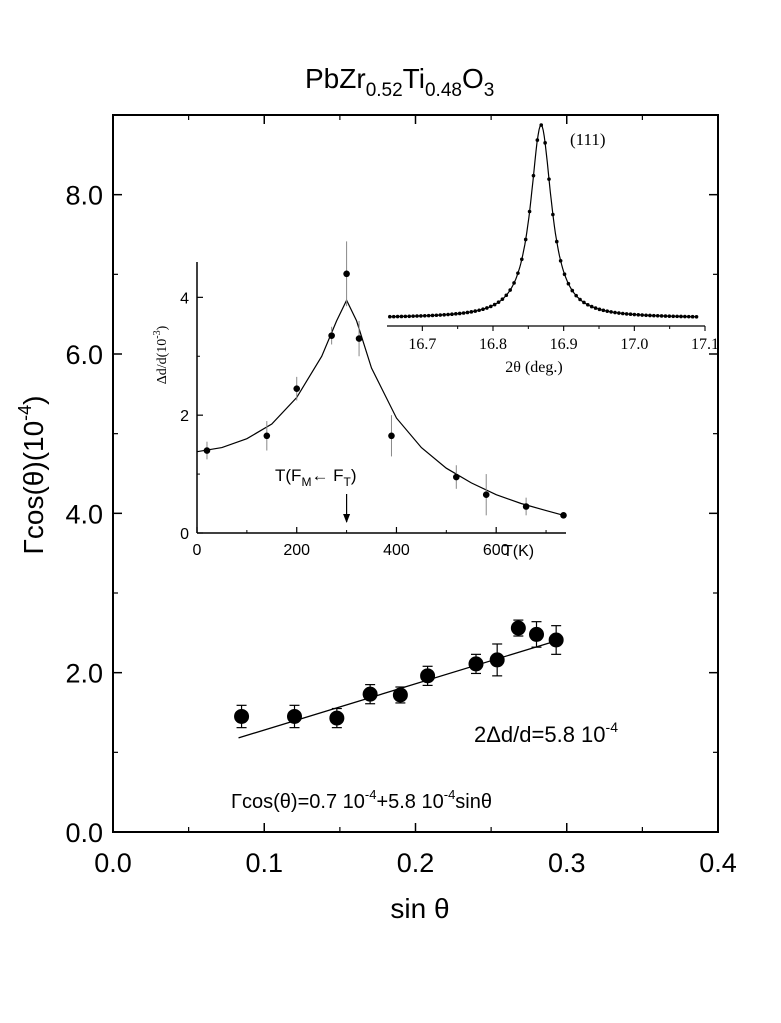 The width and height of the screenshot is (781, 1023). Describe the element at coordinates (416, 863) in the screenshot. I see `x-tick-label: 0.2` at that location.